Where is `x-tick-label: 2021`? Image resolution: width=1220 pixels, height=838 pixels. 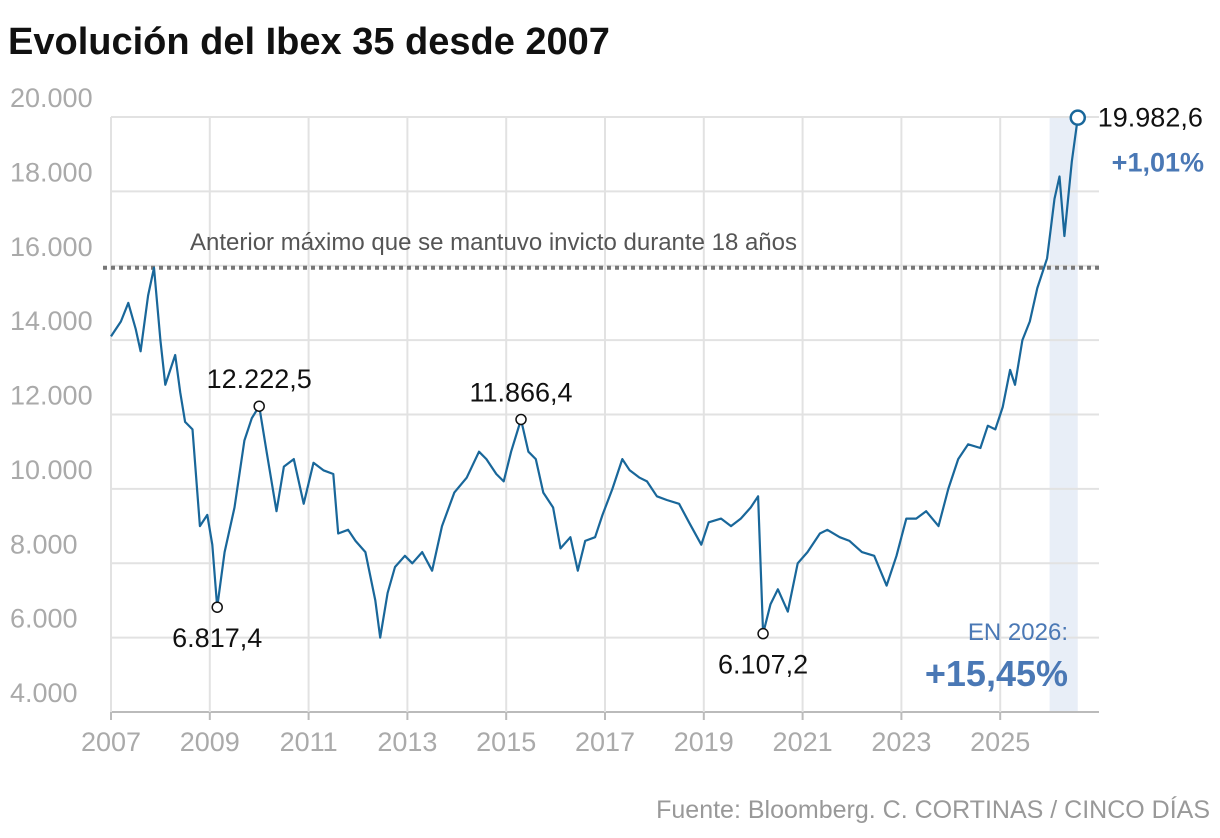 x-tick-label: 2021 is located at coordinates (803, 742).